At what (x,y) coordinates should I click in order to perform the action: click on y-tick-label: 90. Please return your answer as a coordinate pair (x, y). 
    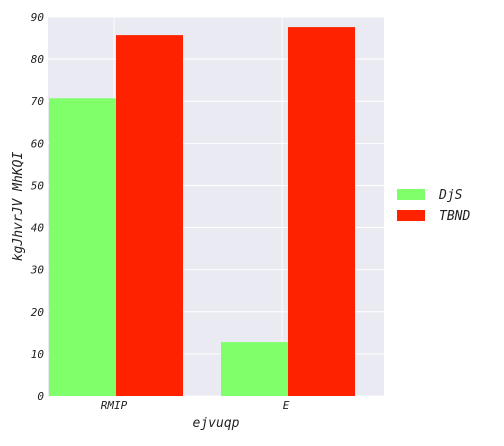
    Looking at the image, I should click on (38, 17).